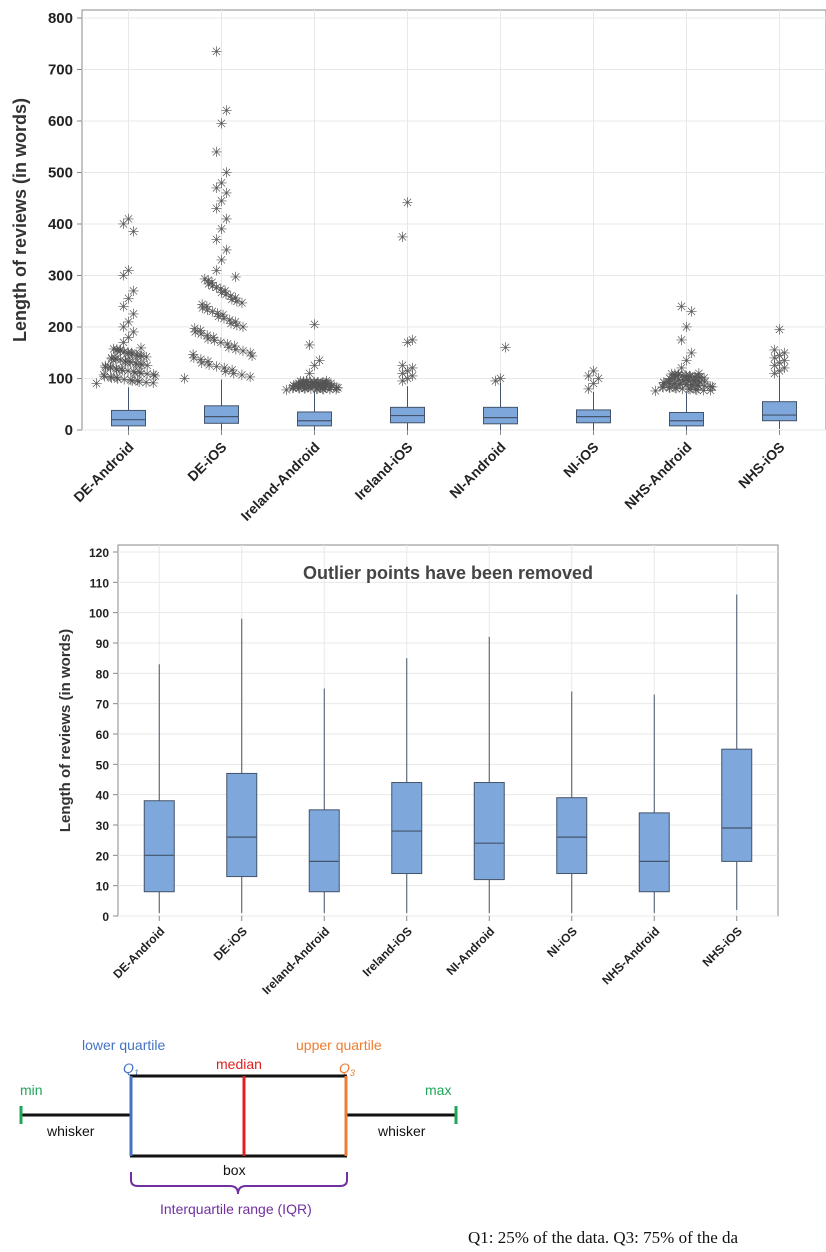  Describe the element at coordinates (103, 765) in the screenshot. I see `ytick-label: 50` at that location.